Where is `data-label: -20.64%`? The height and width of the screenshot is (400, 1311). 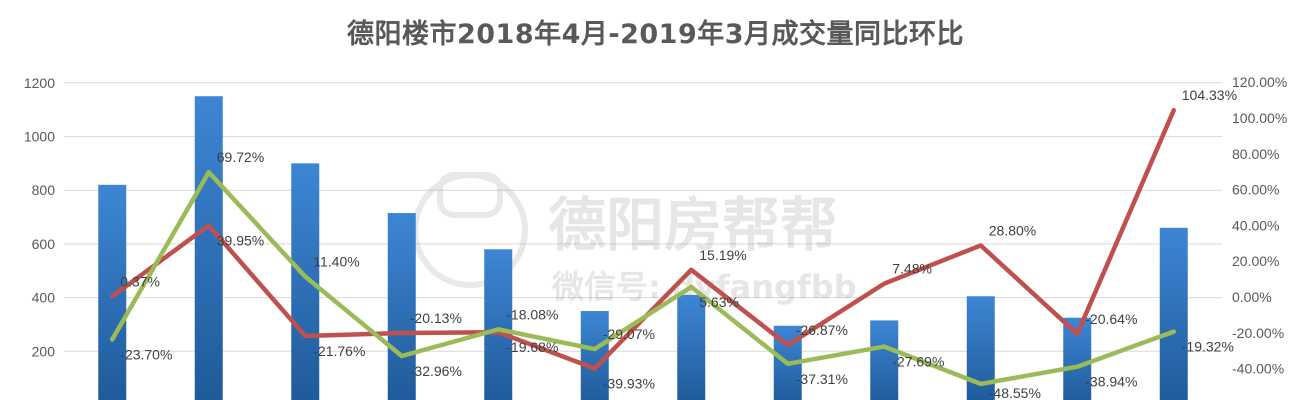
data-label: -20.64% is located at coordinates (1111, 319).